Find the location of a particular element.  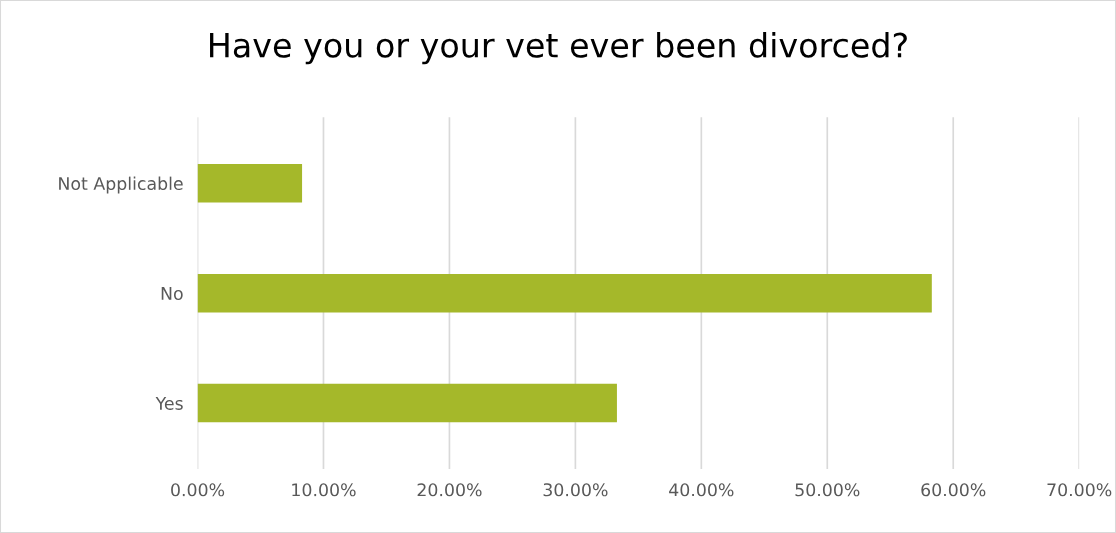

x-tick-label: 30.00% is located at coordinates (575, 490).